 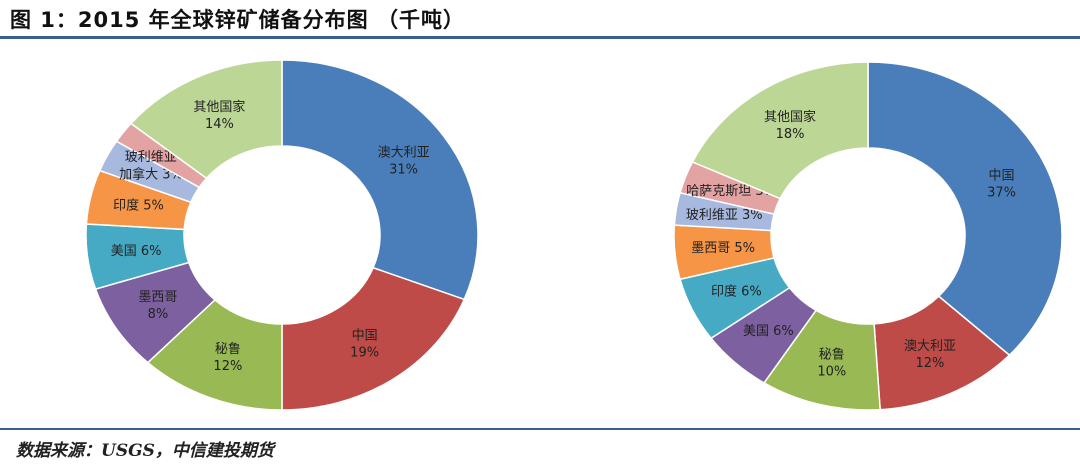 What do you see at coordinates (151, 175) in the screenshot?
I see `slice-label: 加拿大 3%` at bounding box center [151, 175].